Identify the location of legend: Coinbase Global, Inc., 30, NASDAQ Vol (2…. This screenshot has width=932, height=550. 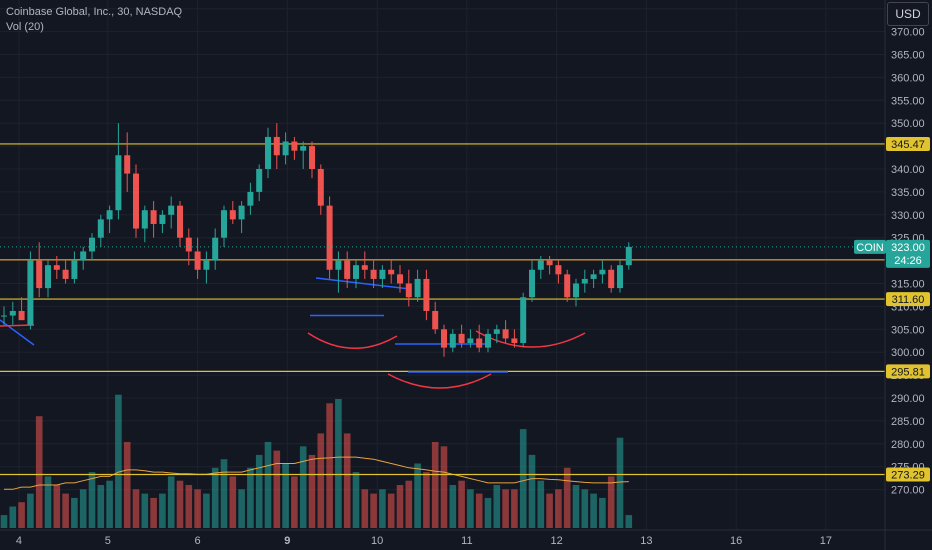
(94, 20).